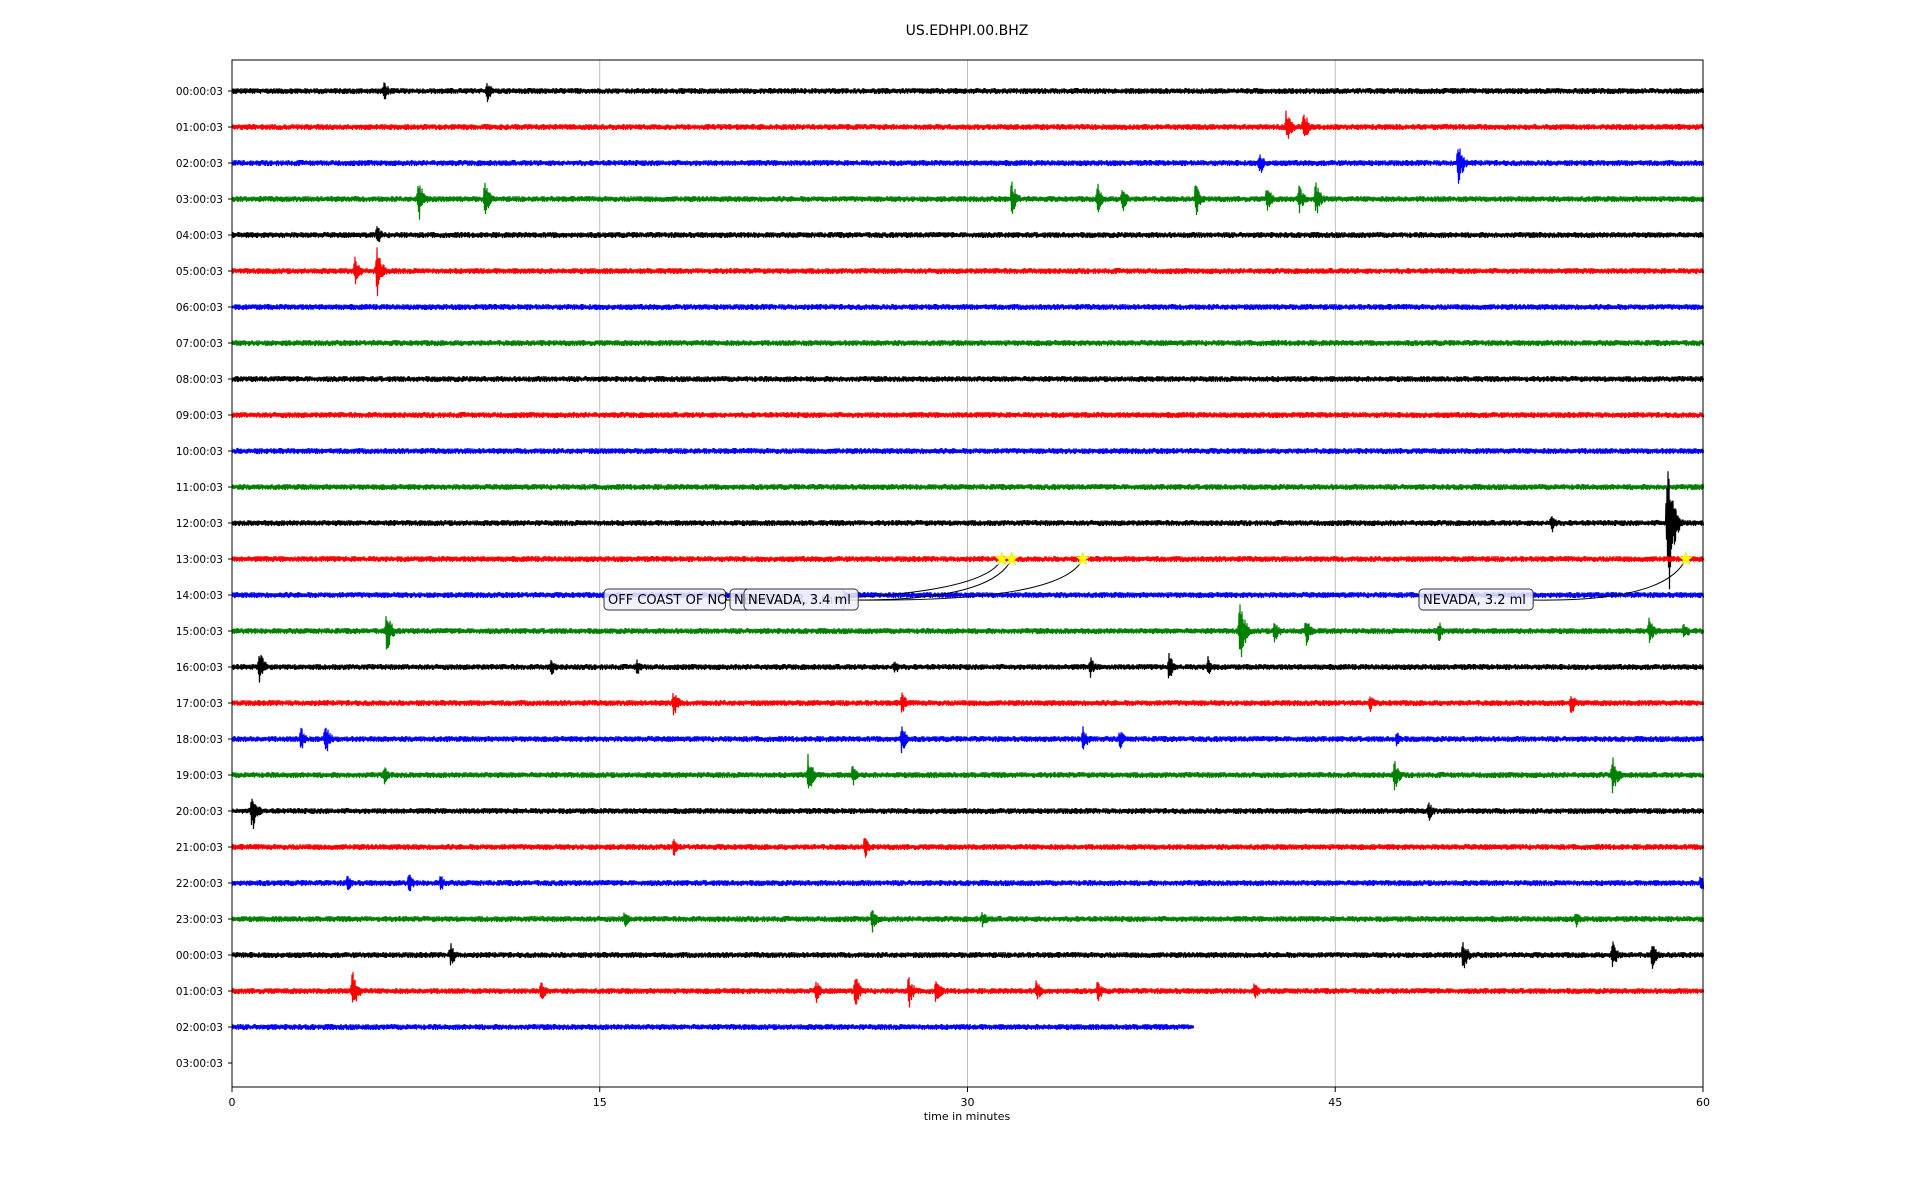 This screenshot has width=1920, height=1200. What do you see at coordinates (967, 1116) in the screenshot?
I see `x-axis-label: time in minutes` at bounding box center [967, 1116].